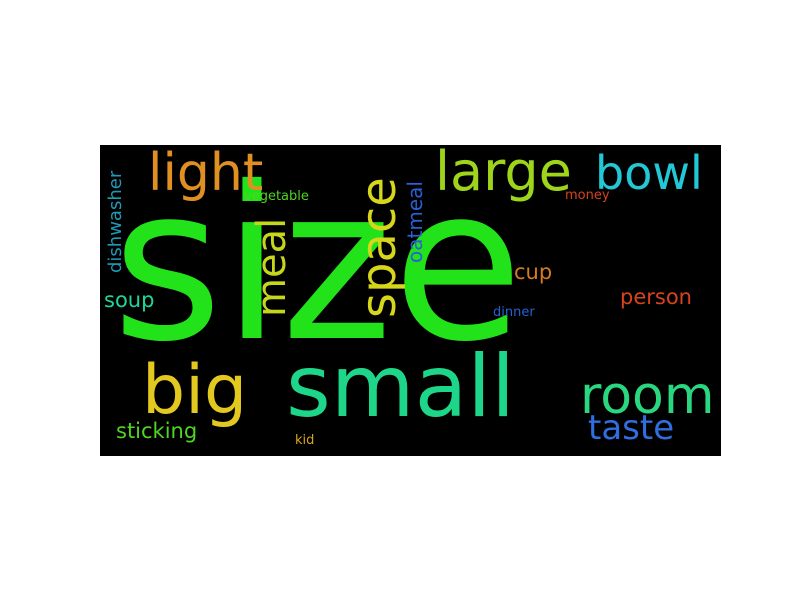 The image size is (800, 600). I want to click on word-space: space, so click(379, 238).